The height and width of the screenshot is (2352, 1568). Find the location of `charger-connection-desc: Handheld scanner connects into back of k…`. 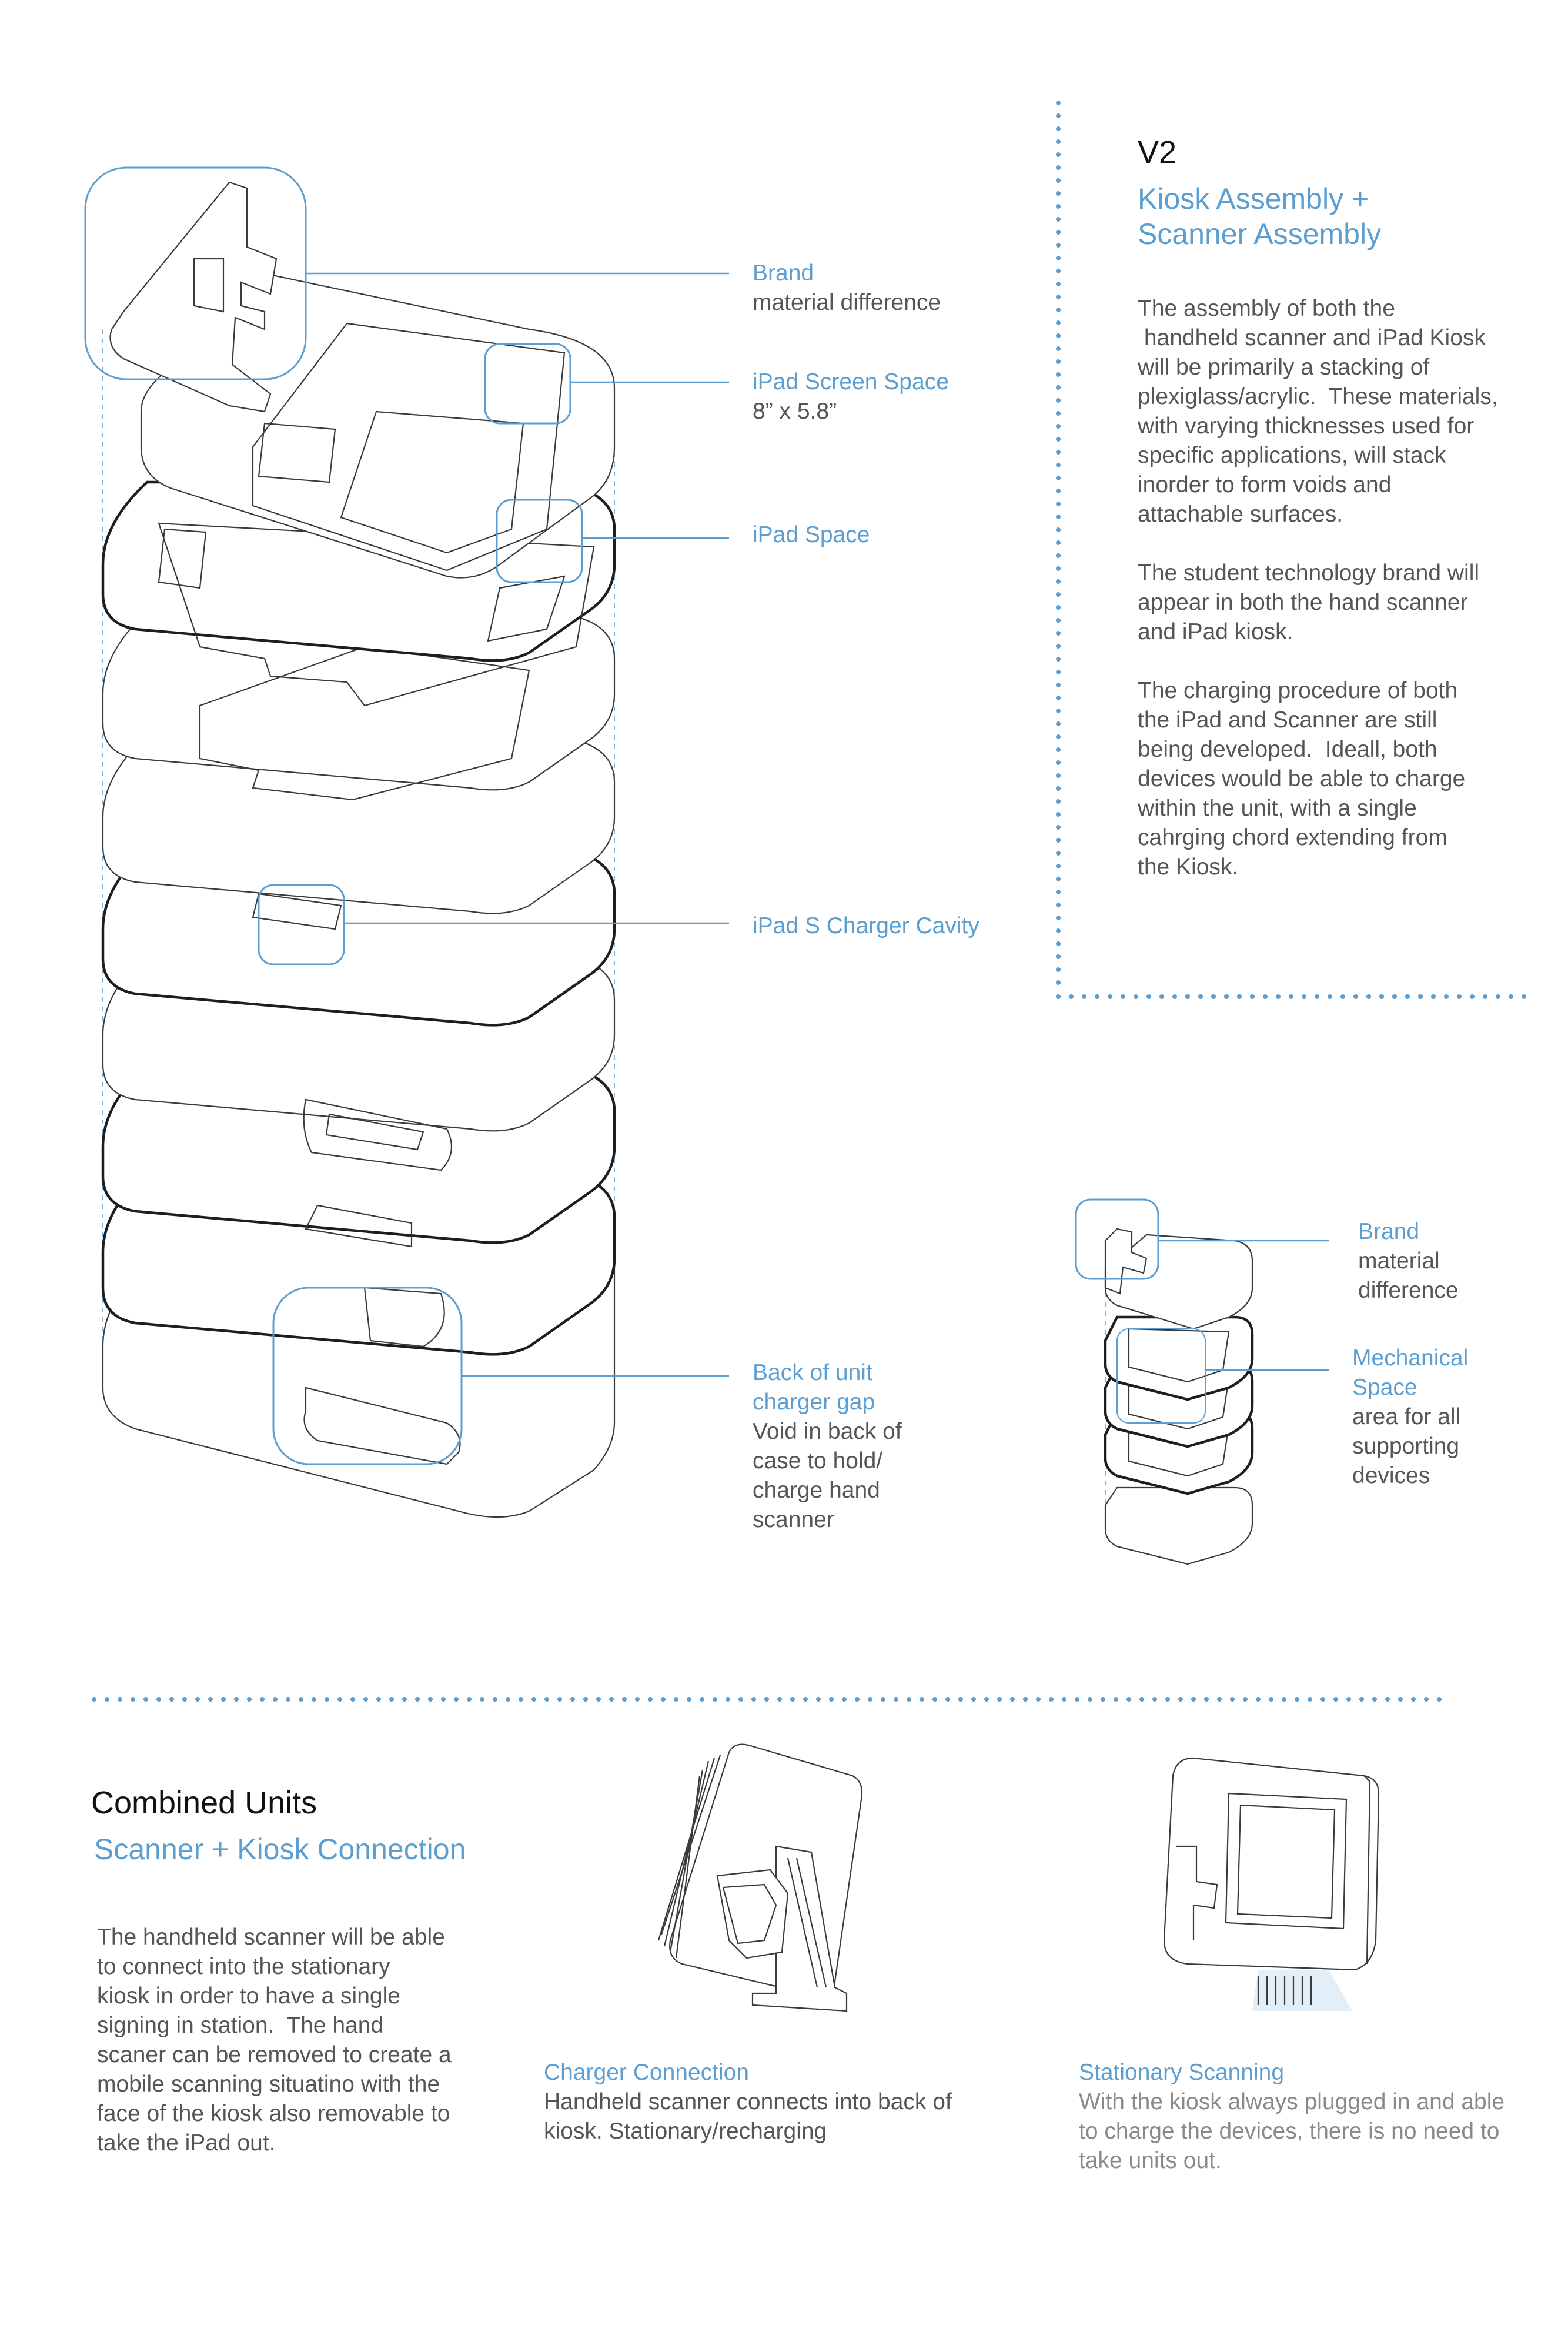

charger-connection-desc: Handheld scanner connects into back of k… is located at coordinates (748, 2116).